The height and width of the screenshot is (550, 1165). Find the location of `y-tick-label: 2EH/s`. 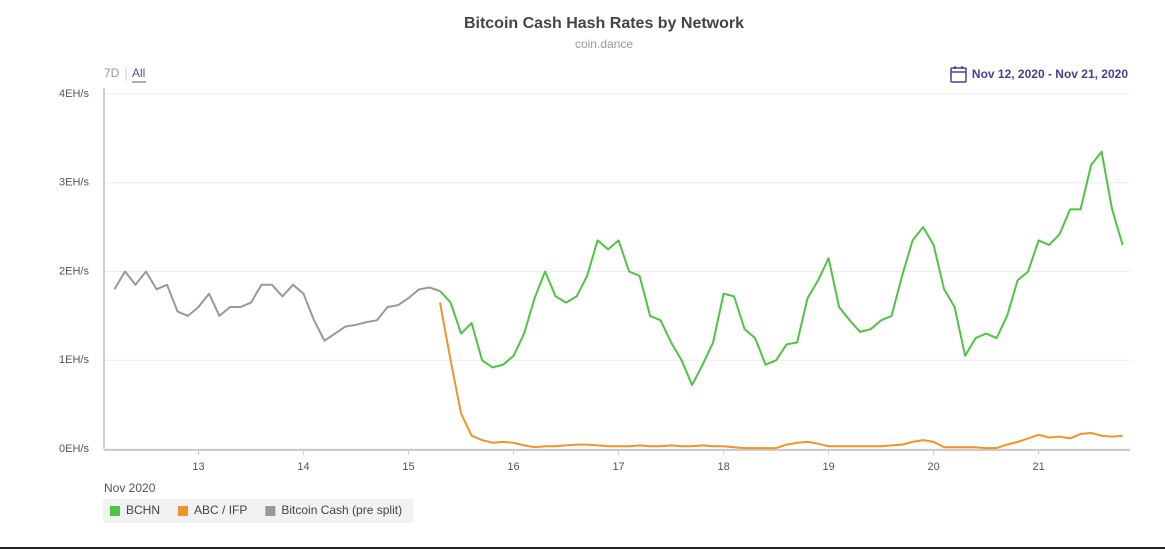

y-tick-label: 2EH/s is located at coordinates (74, 271).